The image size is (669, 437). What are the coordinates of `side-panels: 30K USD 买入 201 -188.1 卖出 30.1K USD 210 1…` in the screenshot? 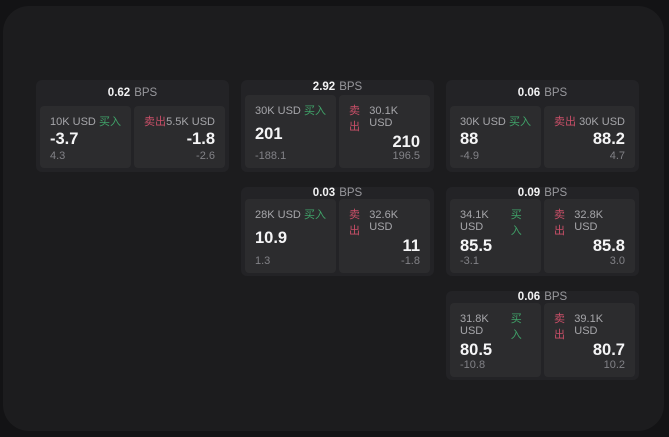 It's located at (337, 131).